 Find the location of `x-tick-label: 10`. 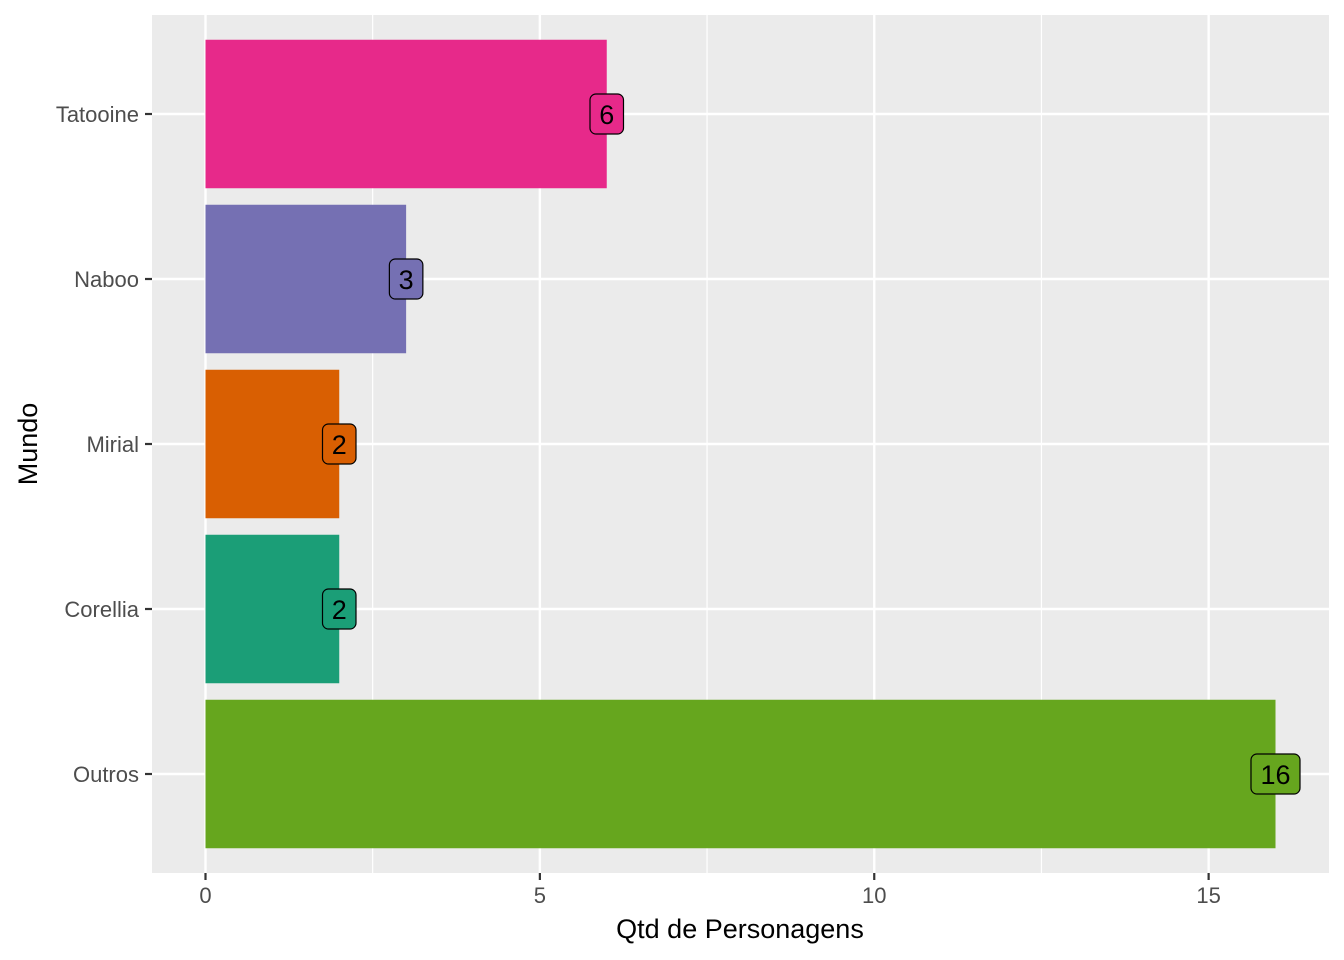

x-tick-label: 10 is located at coordinates (874, 895).